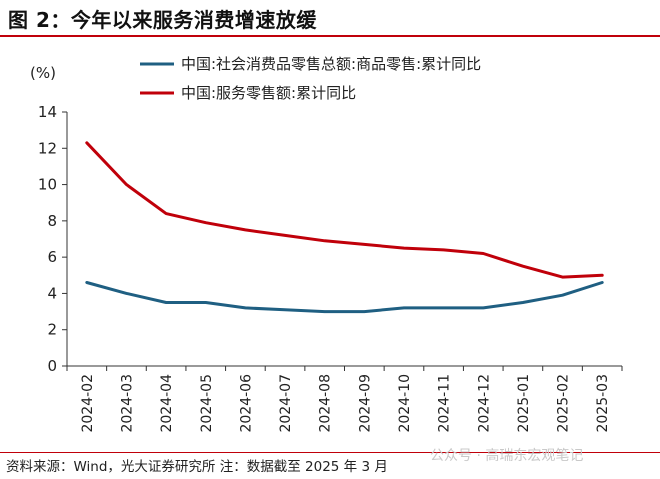  I want to click on x-tick-label: 2024-06, so click(246, 403).